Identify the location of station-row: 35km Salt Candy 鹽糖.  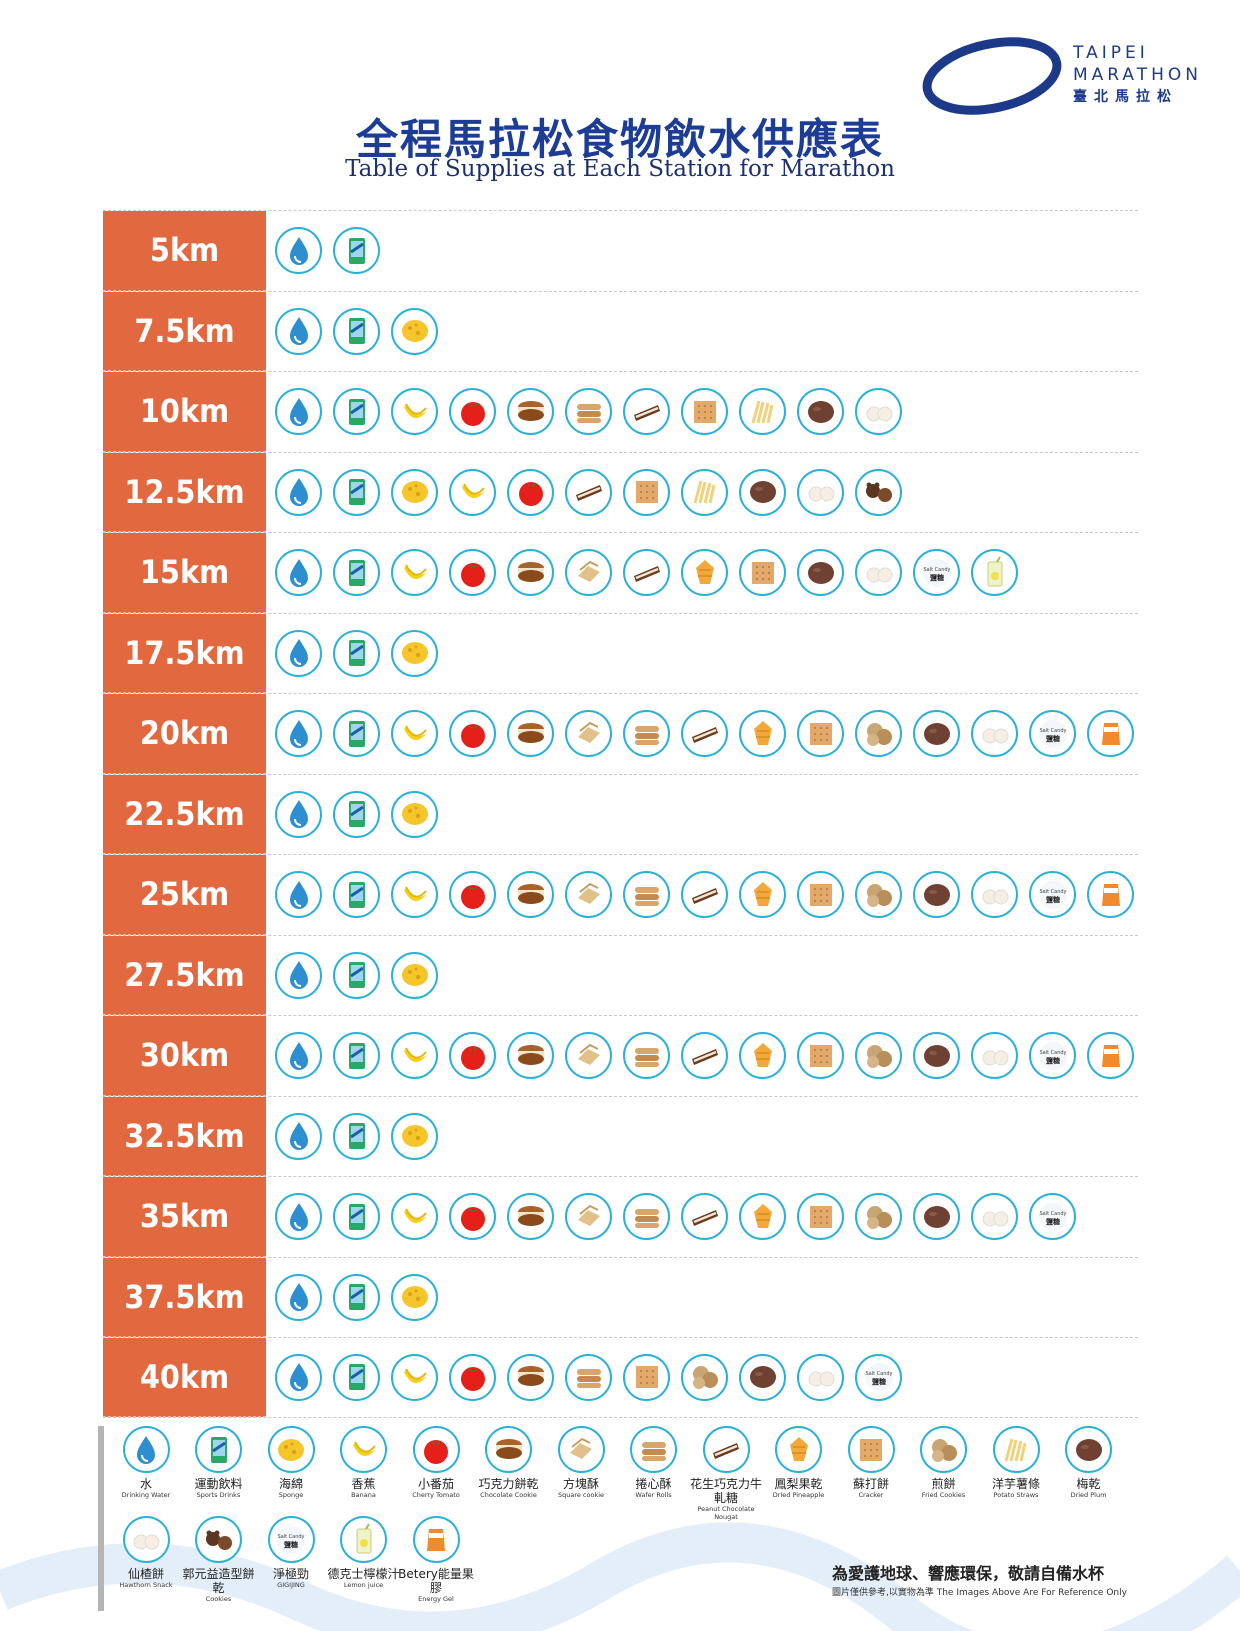
(620, 1216).